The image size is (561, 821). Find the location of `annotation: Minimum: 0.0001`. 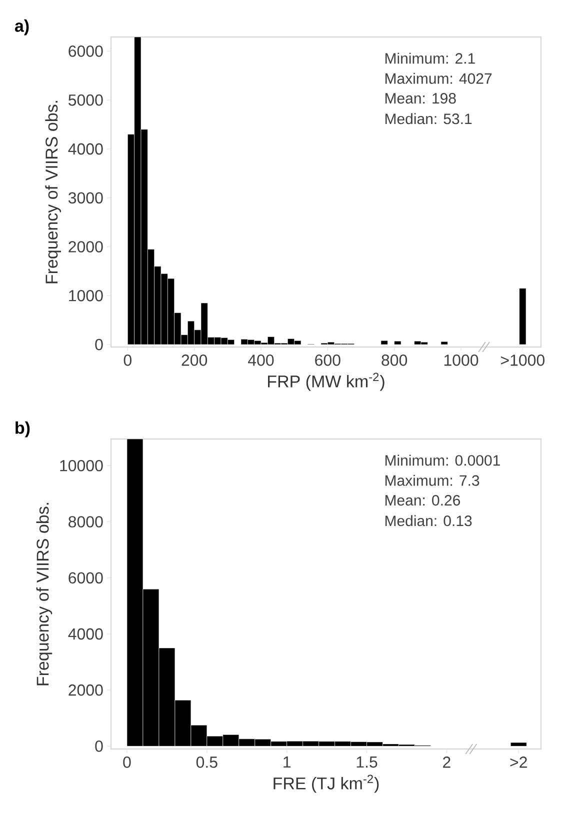

annotation: Minimum: 0.0001 is located at coordinates (442, 460).